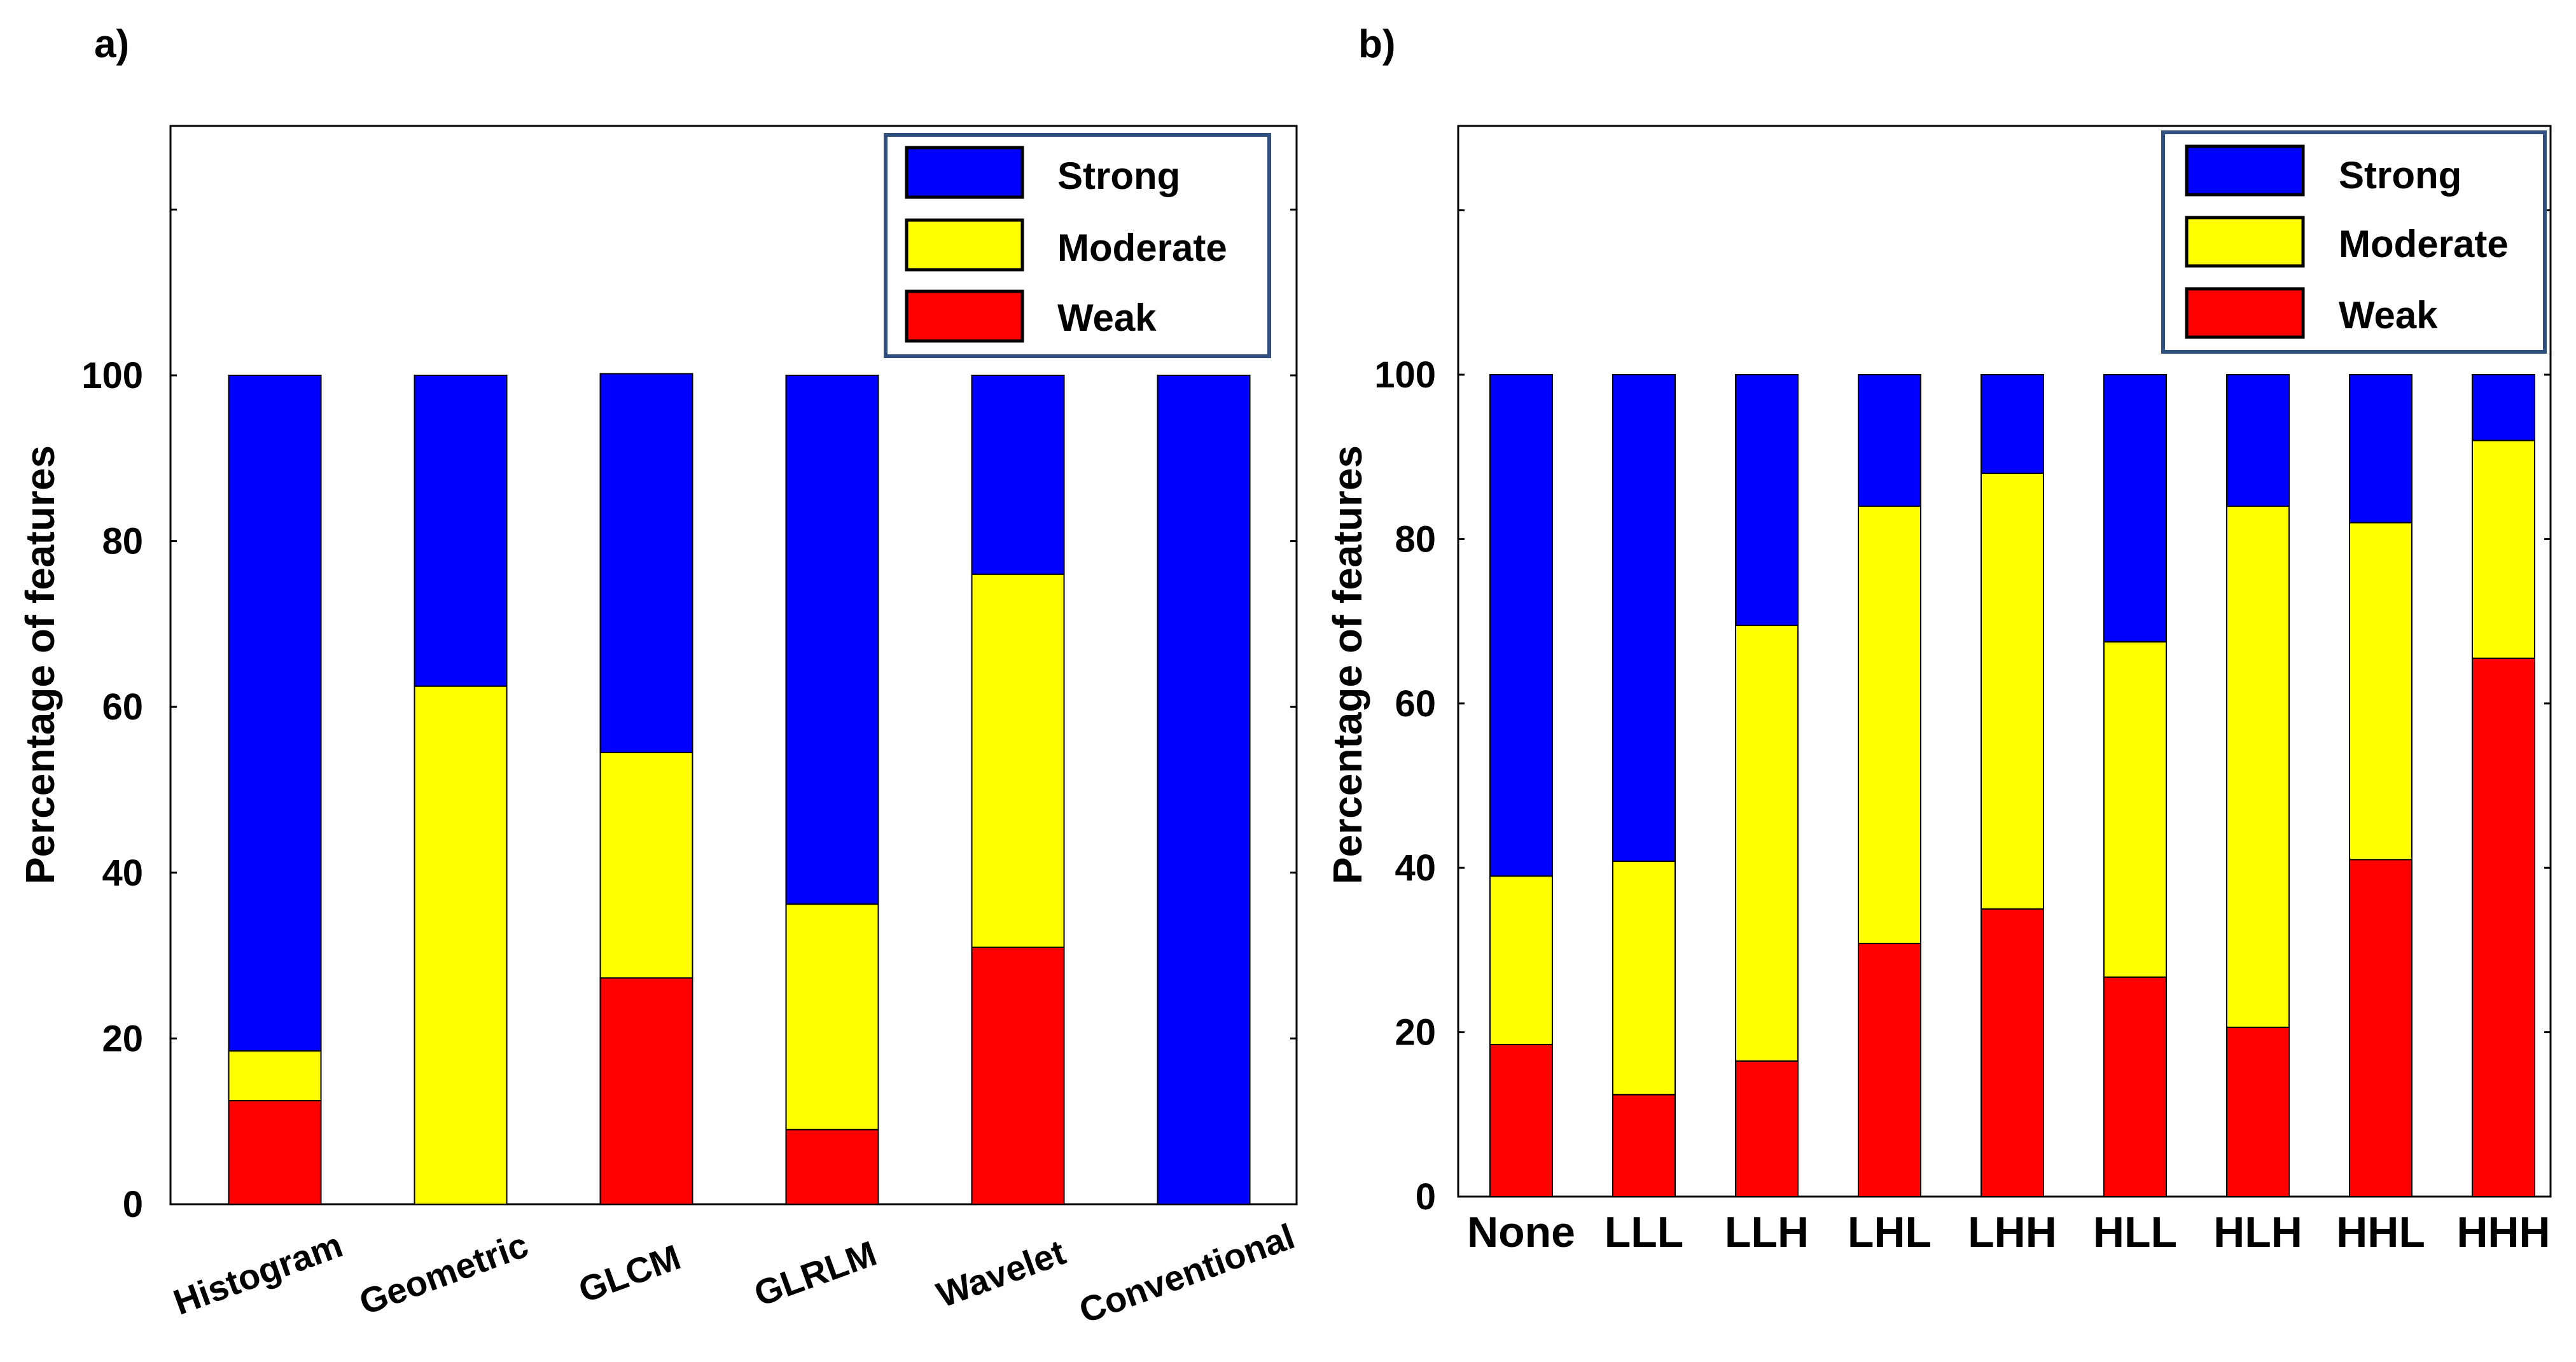  What do you see at coordinates (2380, 691) in the screenshot?
I see `bar-moderate-hhl` at bounding box center [2380, 691].